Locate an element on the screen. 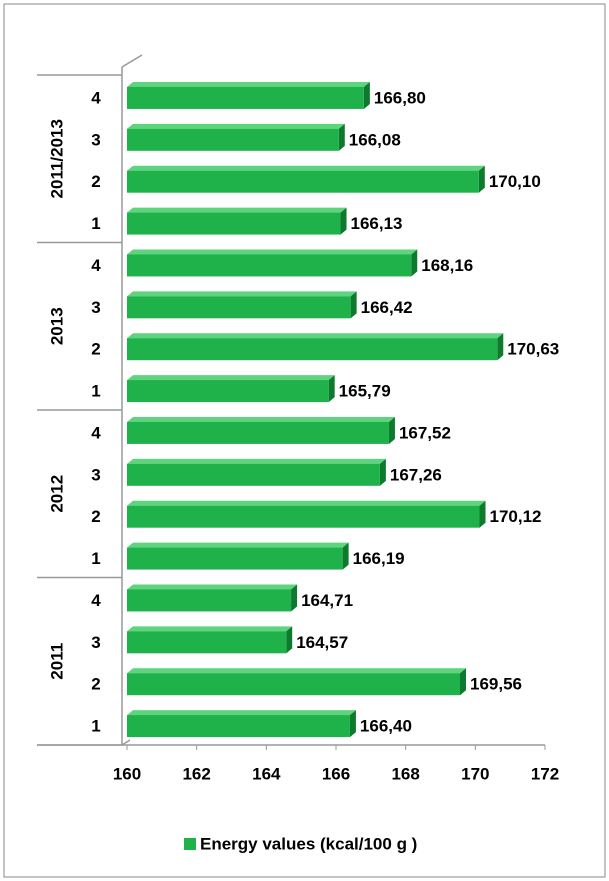 Image resolution: width=609 pixels, height=881 pixels. value-label: 166,08 is located at coordinates (375, 139).